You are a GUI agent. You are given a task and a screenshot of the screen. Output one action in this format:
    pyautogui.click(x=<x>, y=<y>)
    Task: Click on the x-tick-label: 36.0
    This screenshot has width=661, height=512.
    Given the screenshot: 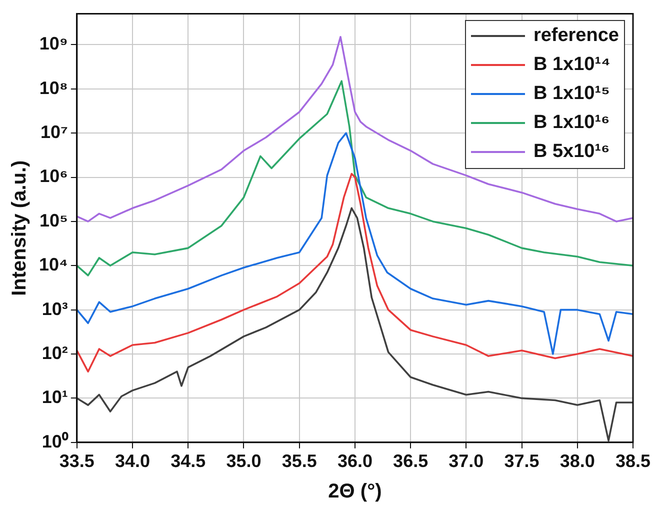 What is the action you would take?
    pyautogui.click(x=354, y=461)
    